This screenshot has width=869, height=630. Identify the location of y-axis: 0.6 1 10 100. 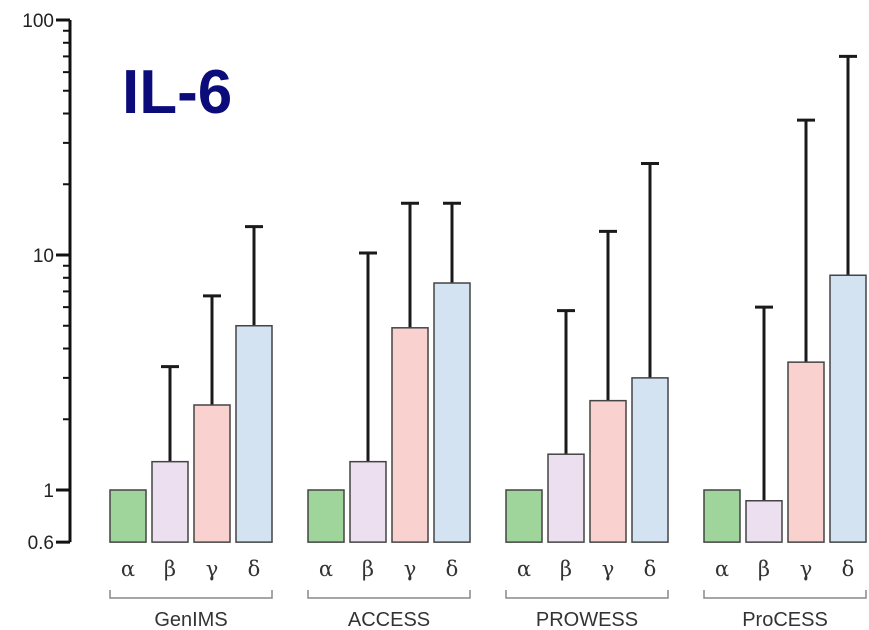
(47, 282).